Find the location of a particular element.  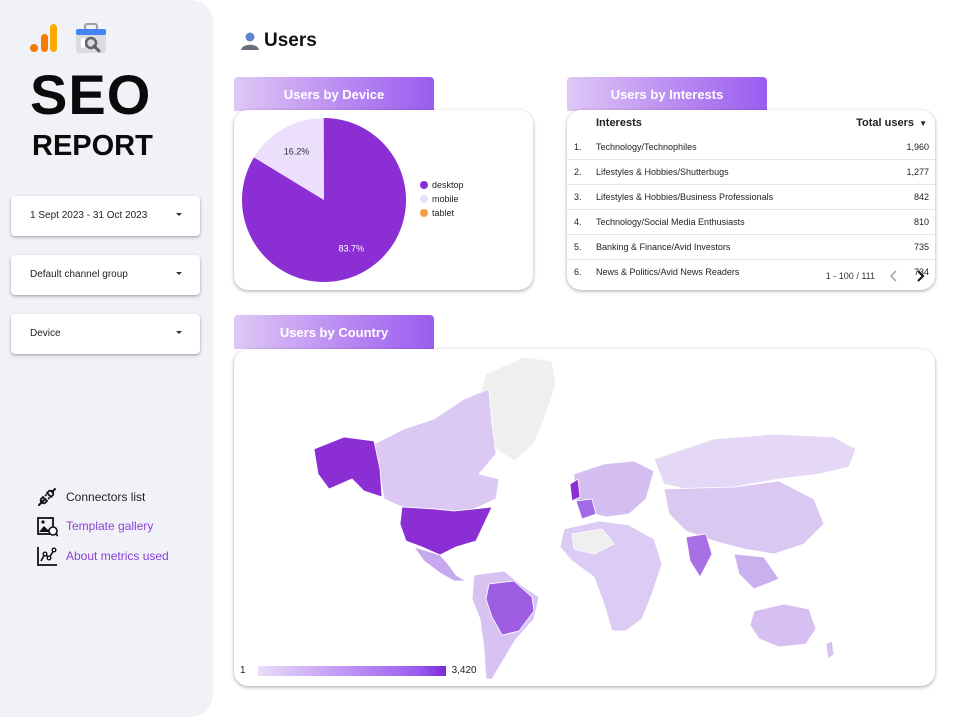

country-panel-tab: Users by Country is located at coordinates (334, 332).